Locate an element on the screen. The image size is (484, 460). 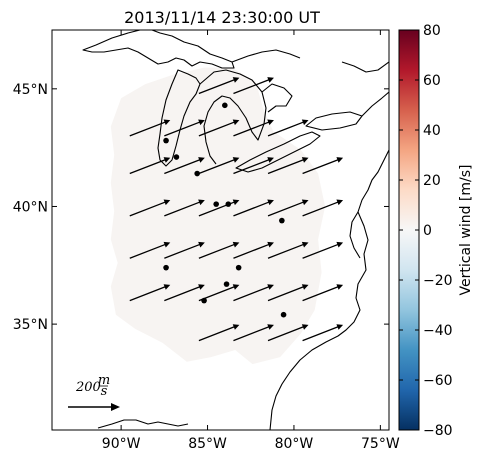
scale-arrow-legend: 200 m s is located at coordinates (94, 392).